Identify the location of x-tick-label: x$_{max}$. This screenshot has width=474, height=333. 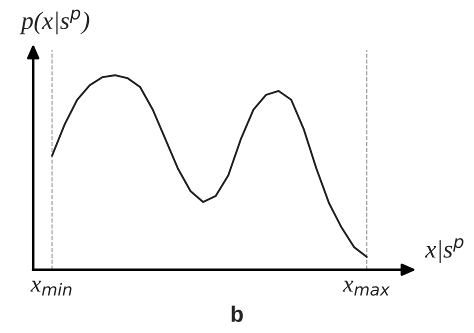
(366, 288).